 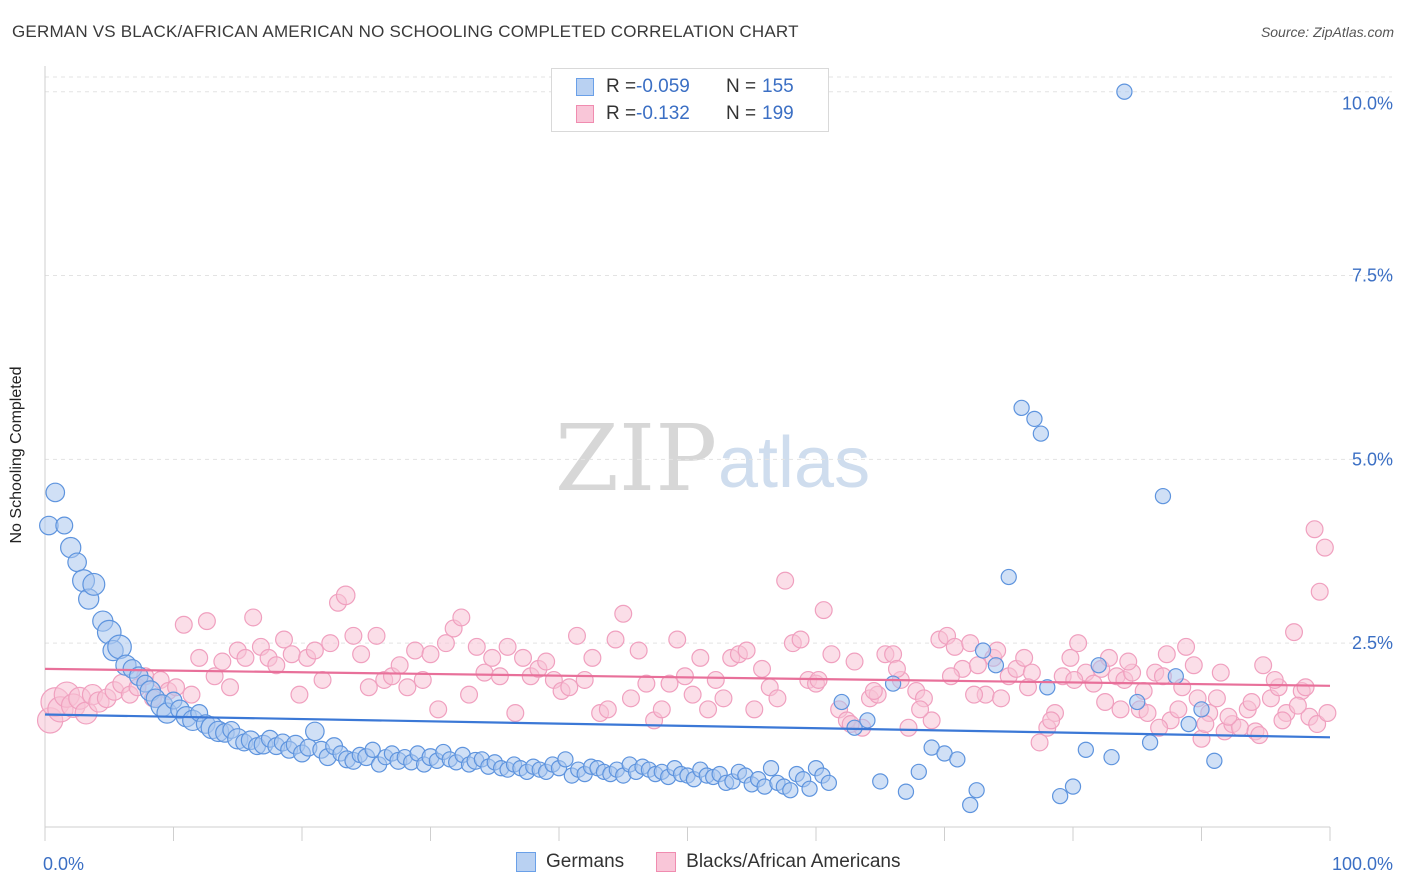 I want to click on watermark: ZIP atlas, so click(x=712, y=458).